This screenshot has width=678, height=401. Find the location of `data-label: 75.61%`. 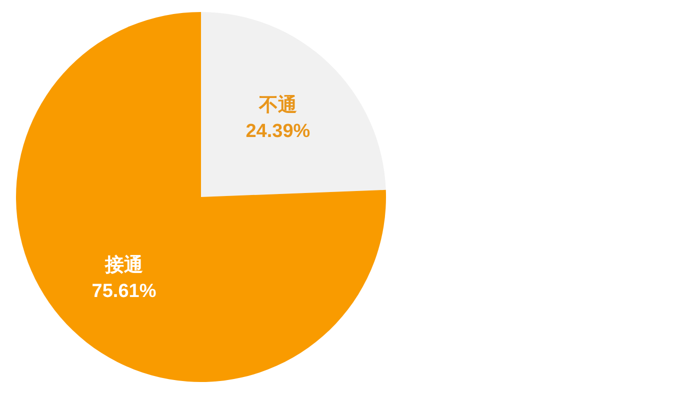

data-label: 75.61% is located at coordinates (124, 291).